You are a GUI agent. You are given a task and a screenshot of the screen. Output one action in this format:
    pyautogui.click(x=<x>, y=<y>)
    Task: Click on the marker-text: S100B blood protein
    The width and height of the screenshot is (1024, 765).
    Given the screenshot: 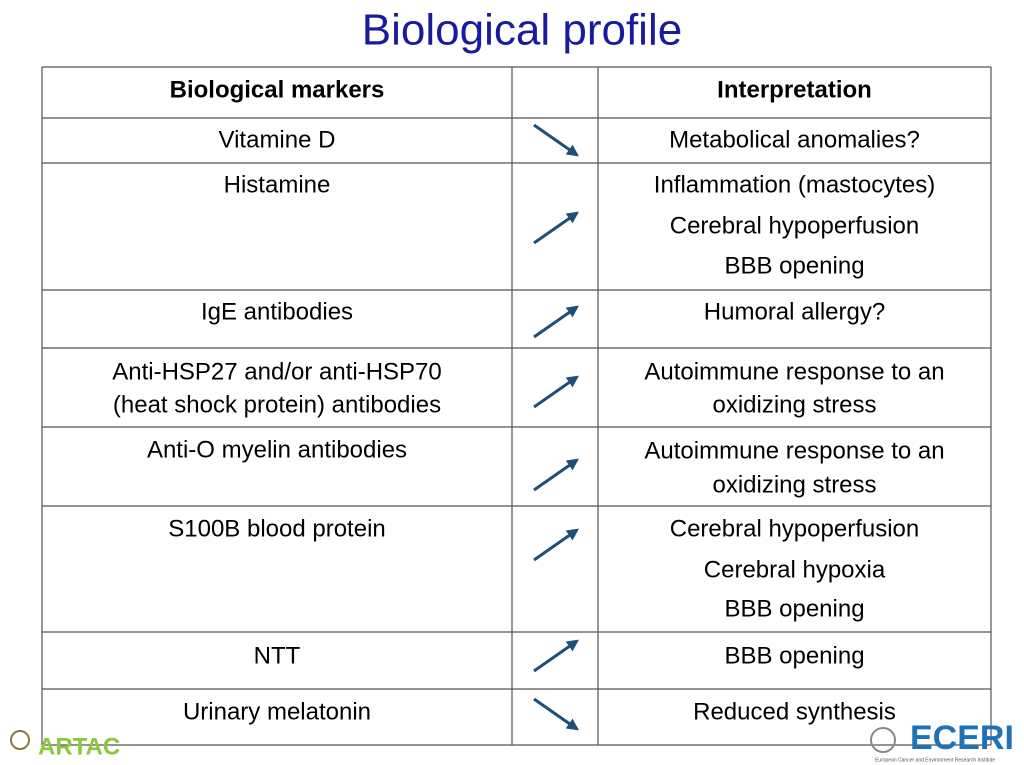 What is the action you would take?
    pyautogui.click(x=277, y=528)
    